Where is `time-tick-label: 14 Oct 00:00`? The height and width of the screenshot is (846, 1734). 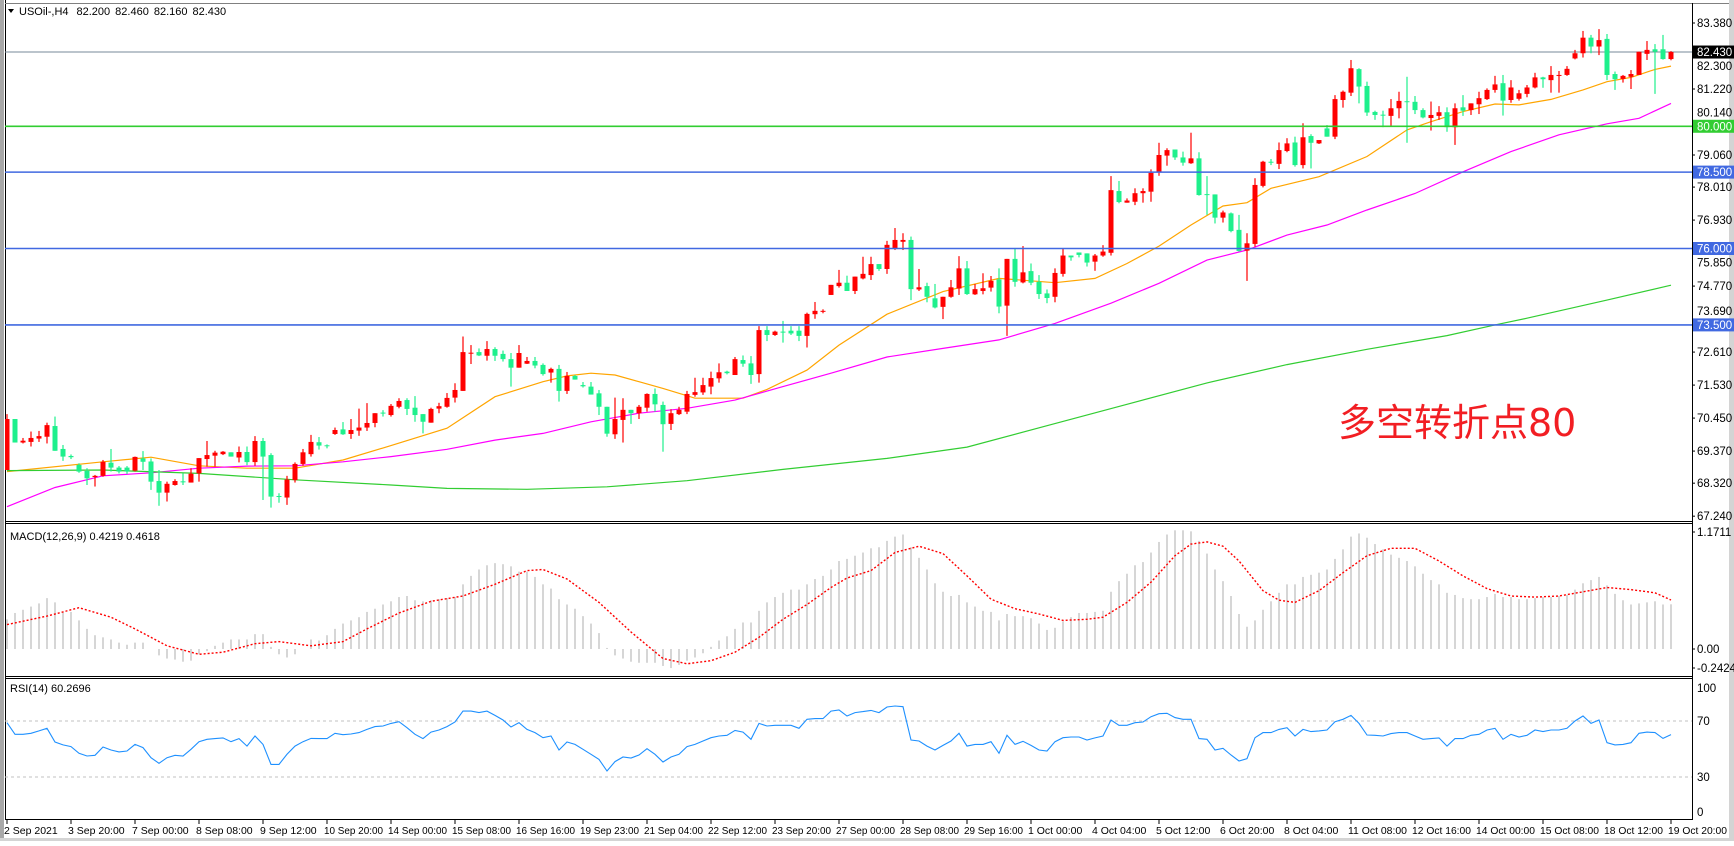
time-tick-label: 14 Oct 00:00 is located at coordinates (1505, 831).